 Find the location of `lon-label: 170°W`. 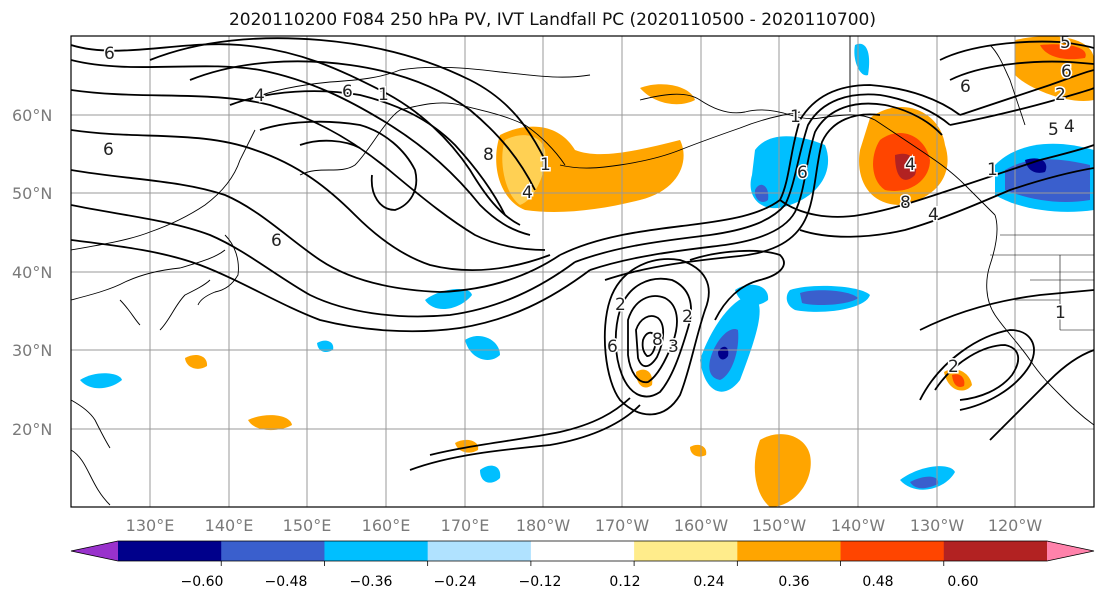

lon-label: 170°W is located at coordinates (622, 525).